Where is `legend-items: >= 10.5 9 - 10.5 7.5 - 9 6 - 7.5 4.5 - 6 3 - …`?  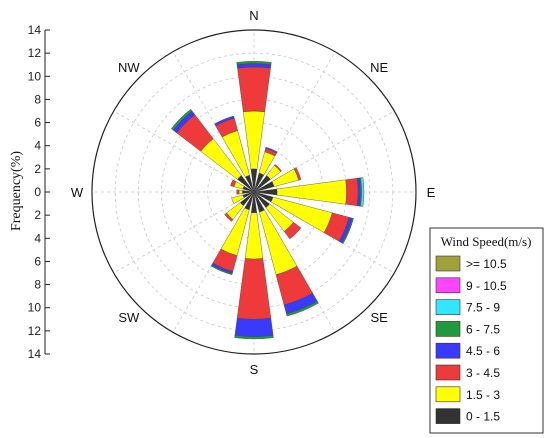
legend-items: >= 10.5 9 - 10.5 7.5 - 9 6 - 7.5 4.5 - 6 3 - … is located at coordinates (471, 339).